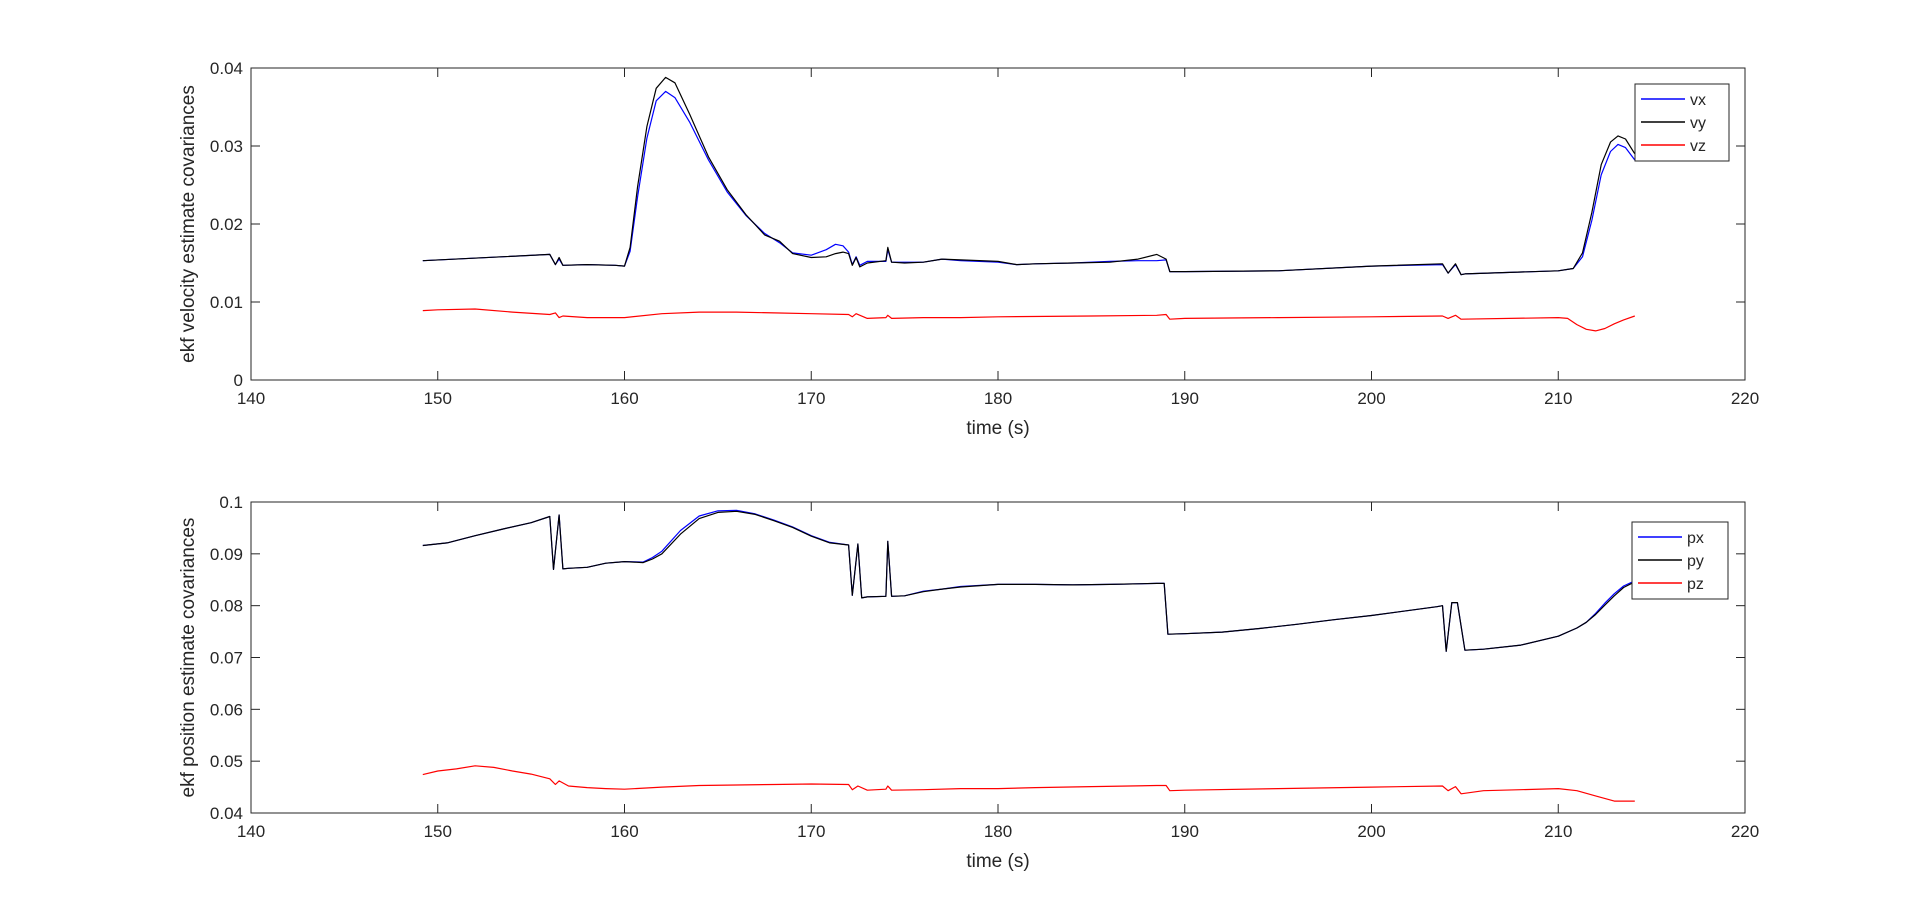 This screenshot has height=911, width=1920. I want to click on velocity-x-tick-labels: 140 150 160 170 180 190 200 210 220, so click(998, 398).